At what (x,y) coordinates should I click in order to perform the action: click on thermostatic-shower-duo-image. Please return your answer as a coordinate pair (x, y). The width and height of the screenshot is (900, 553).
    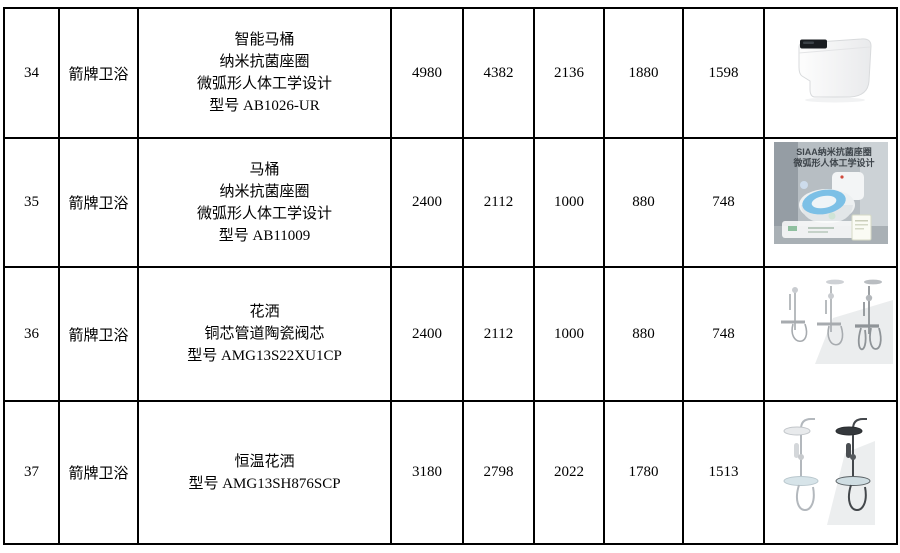
    Looking at the image, I should click on (829, 471).